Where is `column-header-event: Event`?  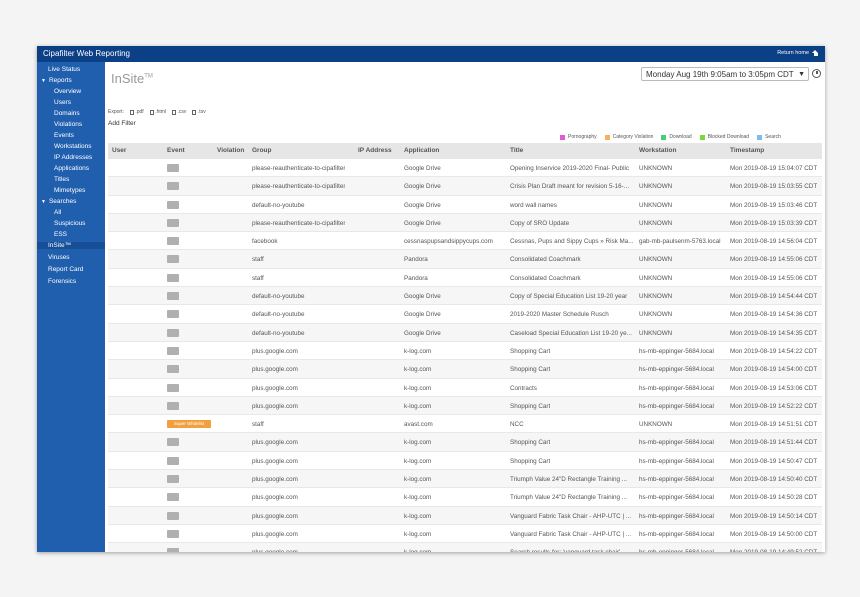
column-header-event: Event is located at coordinates (176, 150).